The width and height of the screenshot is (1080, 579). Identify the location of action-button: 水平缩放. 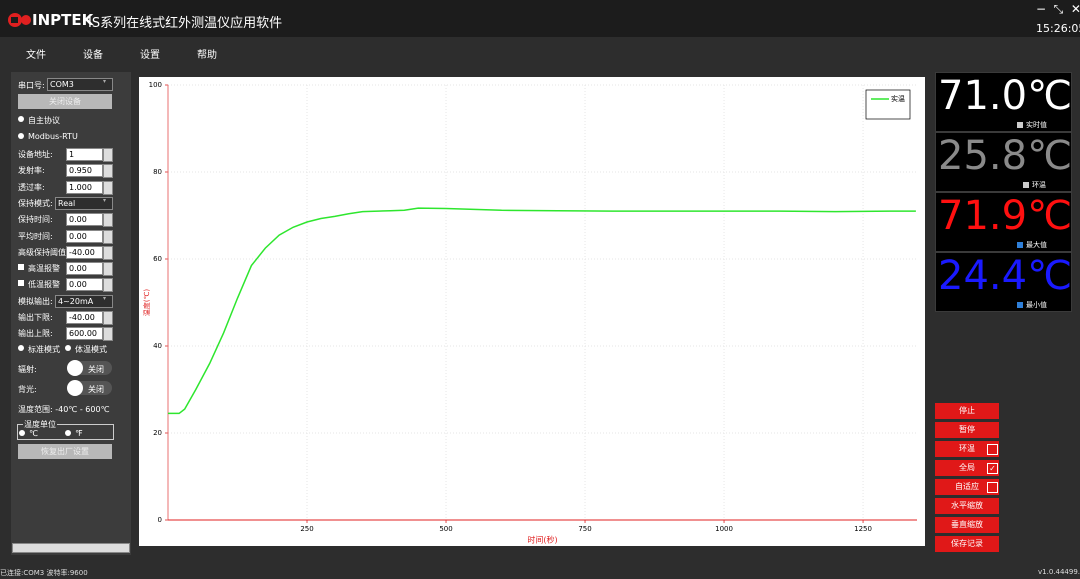
(967, 506).